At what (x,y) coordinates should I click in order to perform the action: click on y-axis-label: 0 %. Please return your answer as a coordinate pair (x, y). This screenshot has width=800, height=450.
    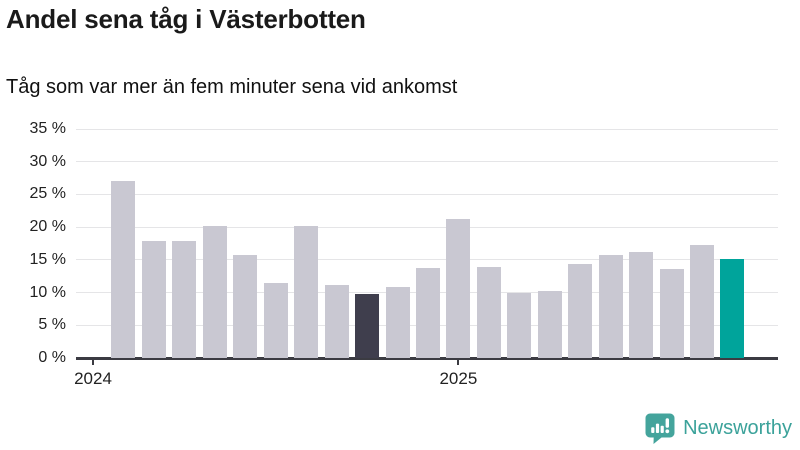
    Looking at the image, I should click on (52, 357).